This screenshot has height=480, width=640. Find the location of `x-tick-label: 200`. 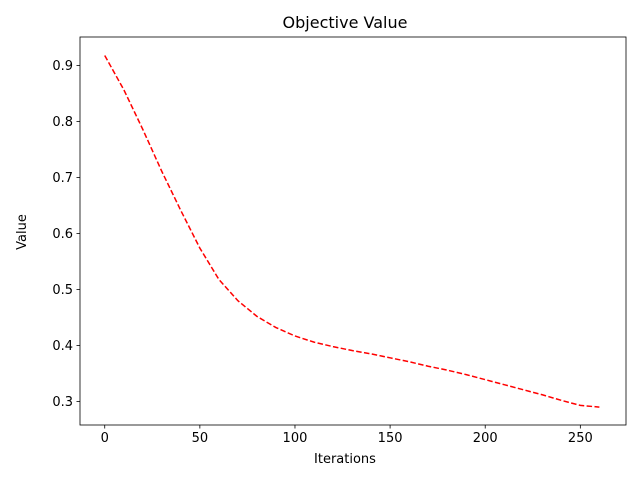

x-tick-label: 200 is located at coordinates (485, 438).